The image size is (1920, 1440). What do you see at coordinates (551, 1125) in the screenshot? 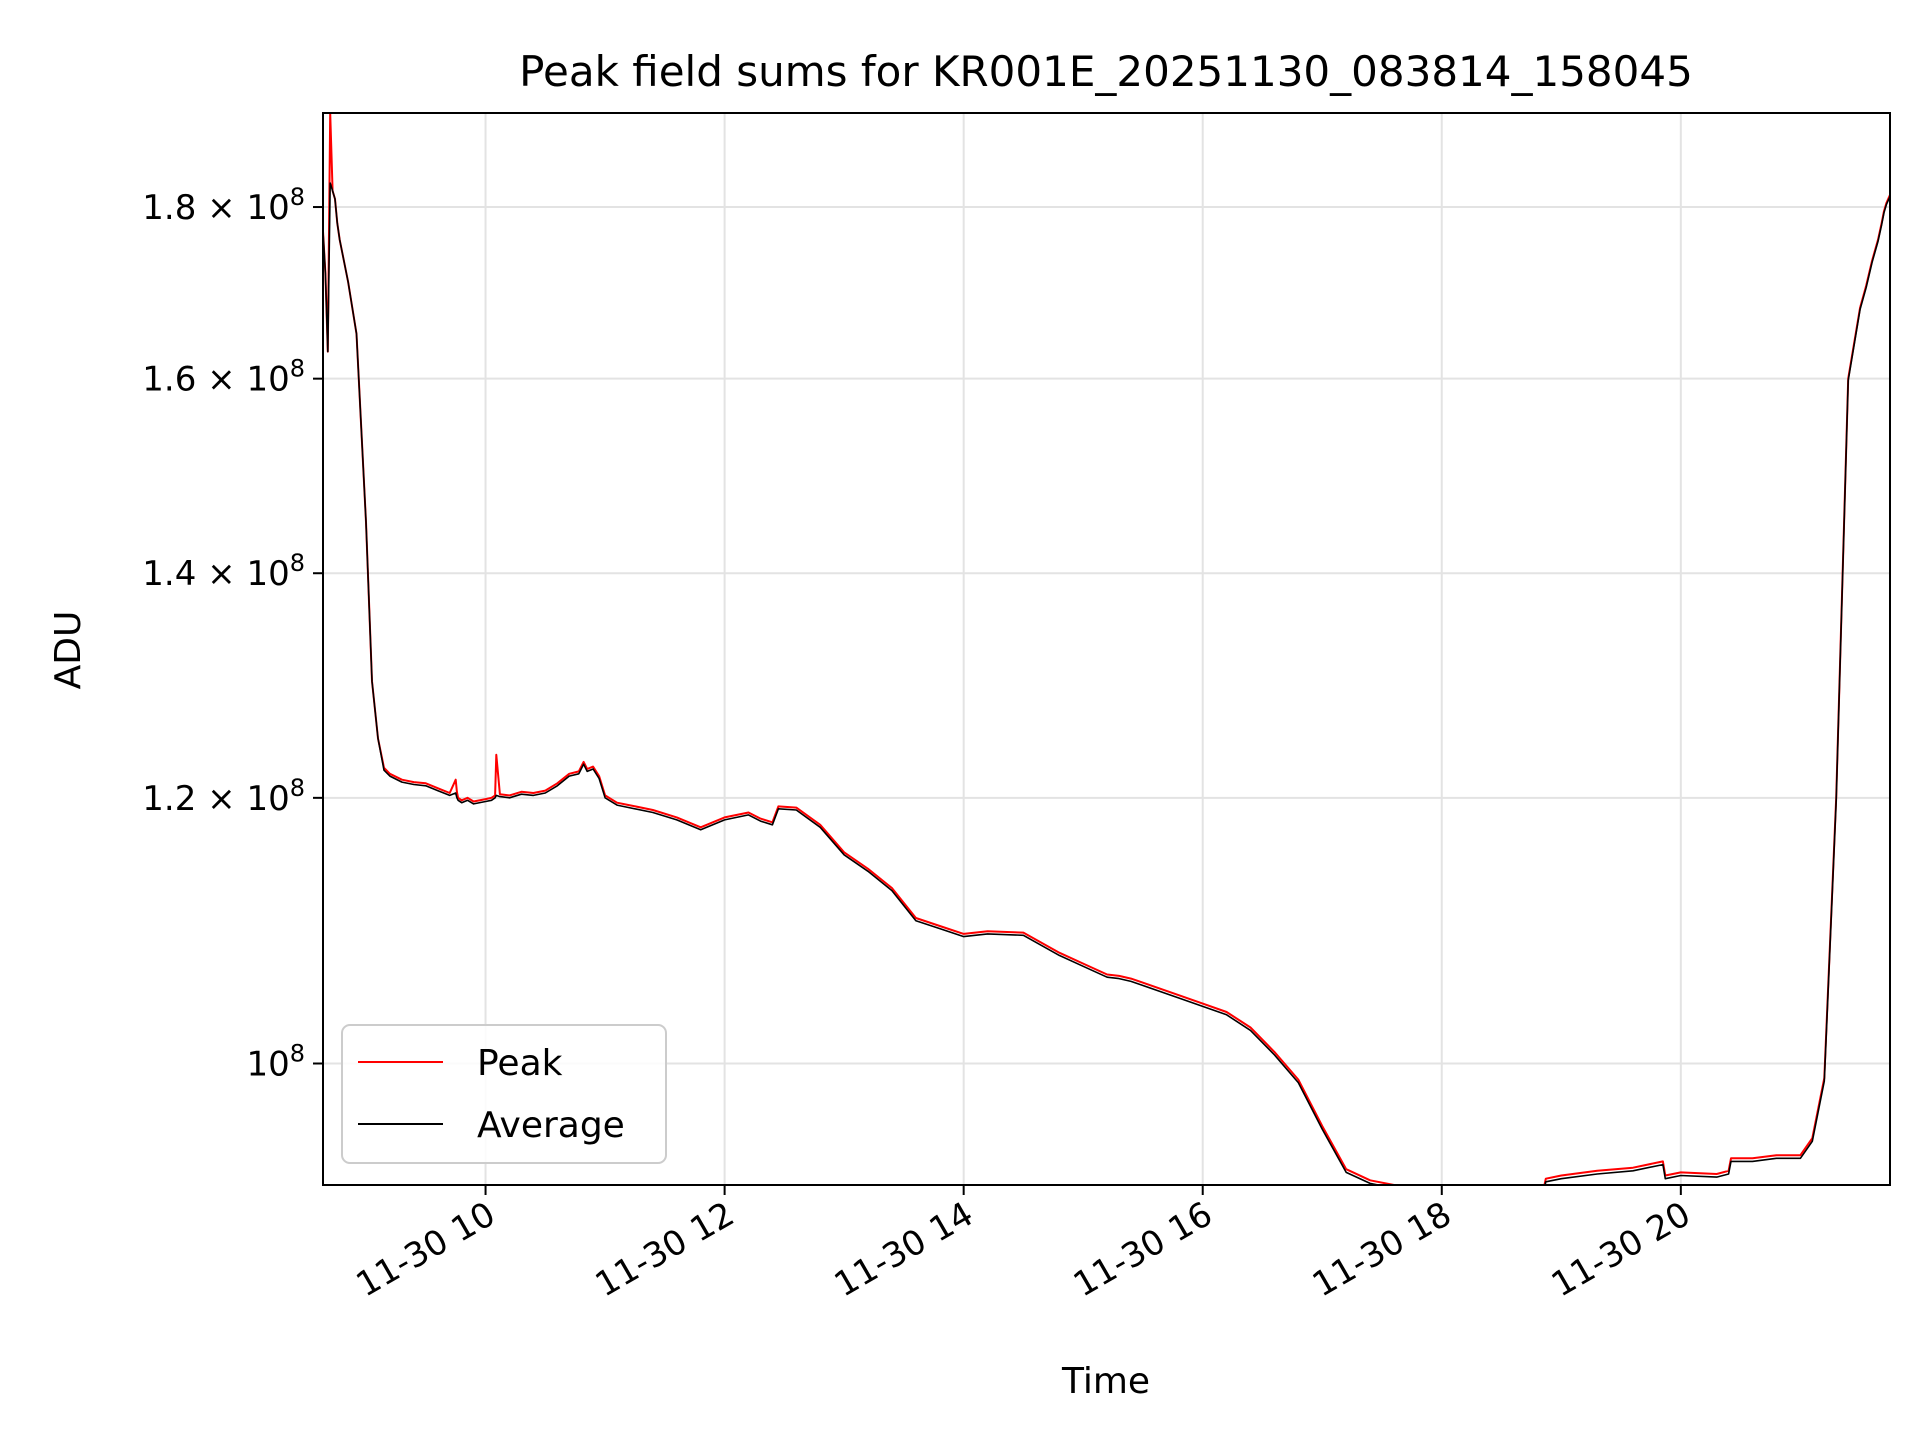
I see `legend-label-average: Average` at bounding box center [551, 1125].